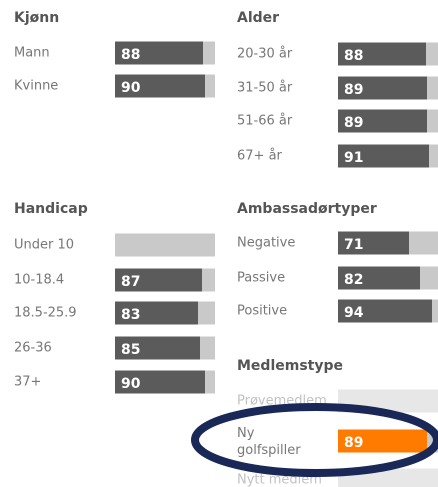 This screenshot has width=438, height=487. Describe the element at coordinates (39, 280) in the screenshot. I see `row-label: 10-18.4` at that location.